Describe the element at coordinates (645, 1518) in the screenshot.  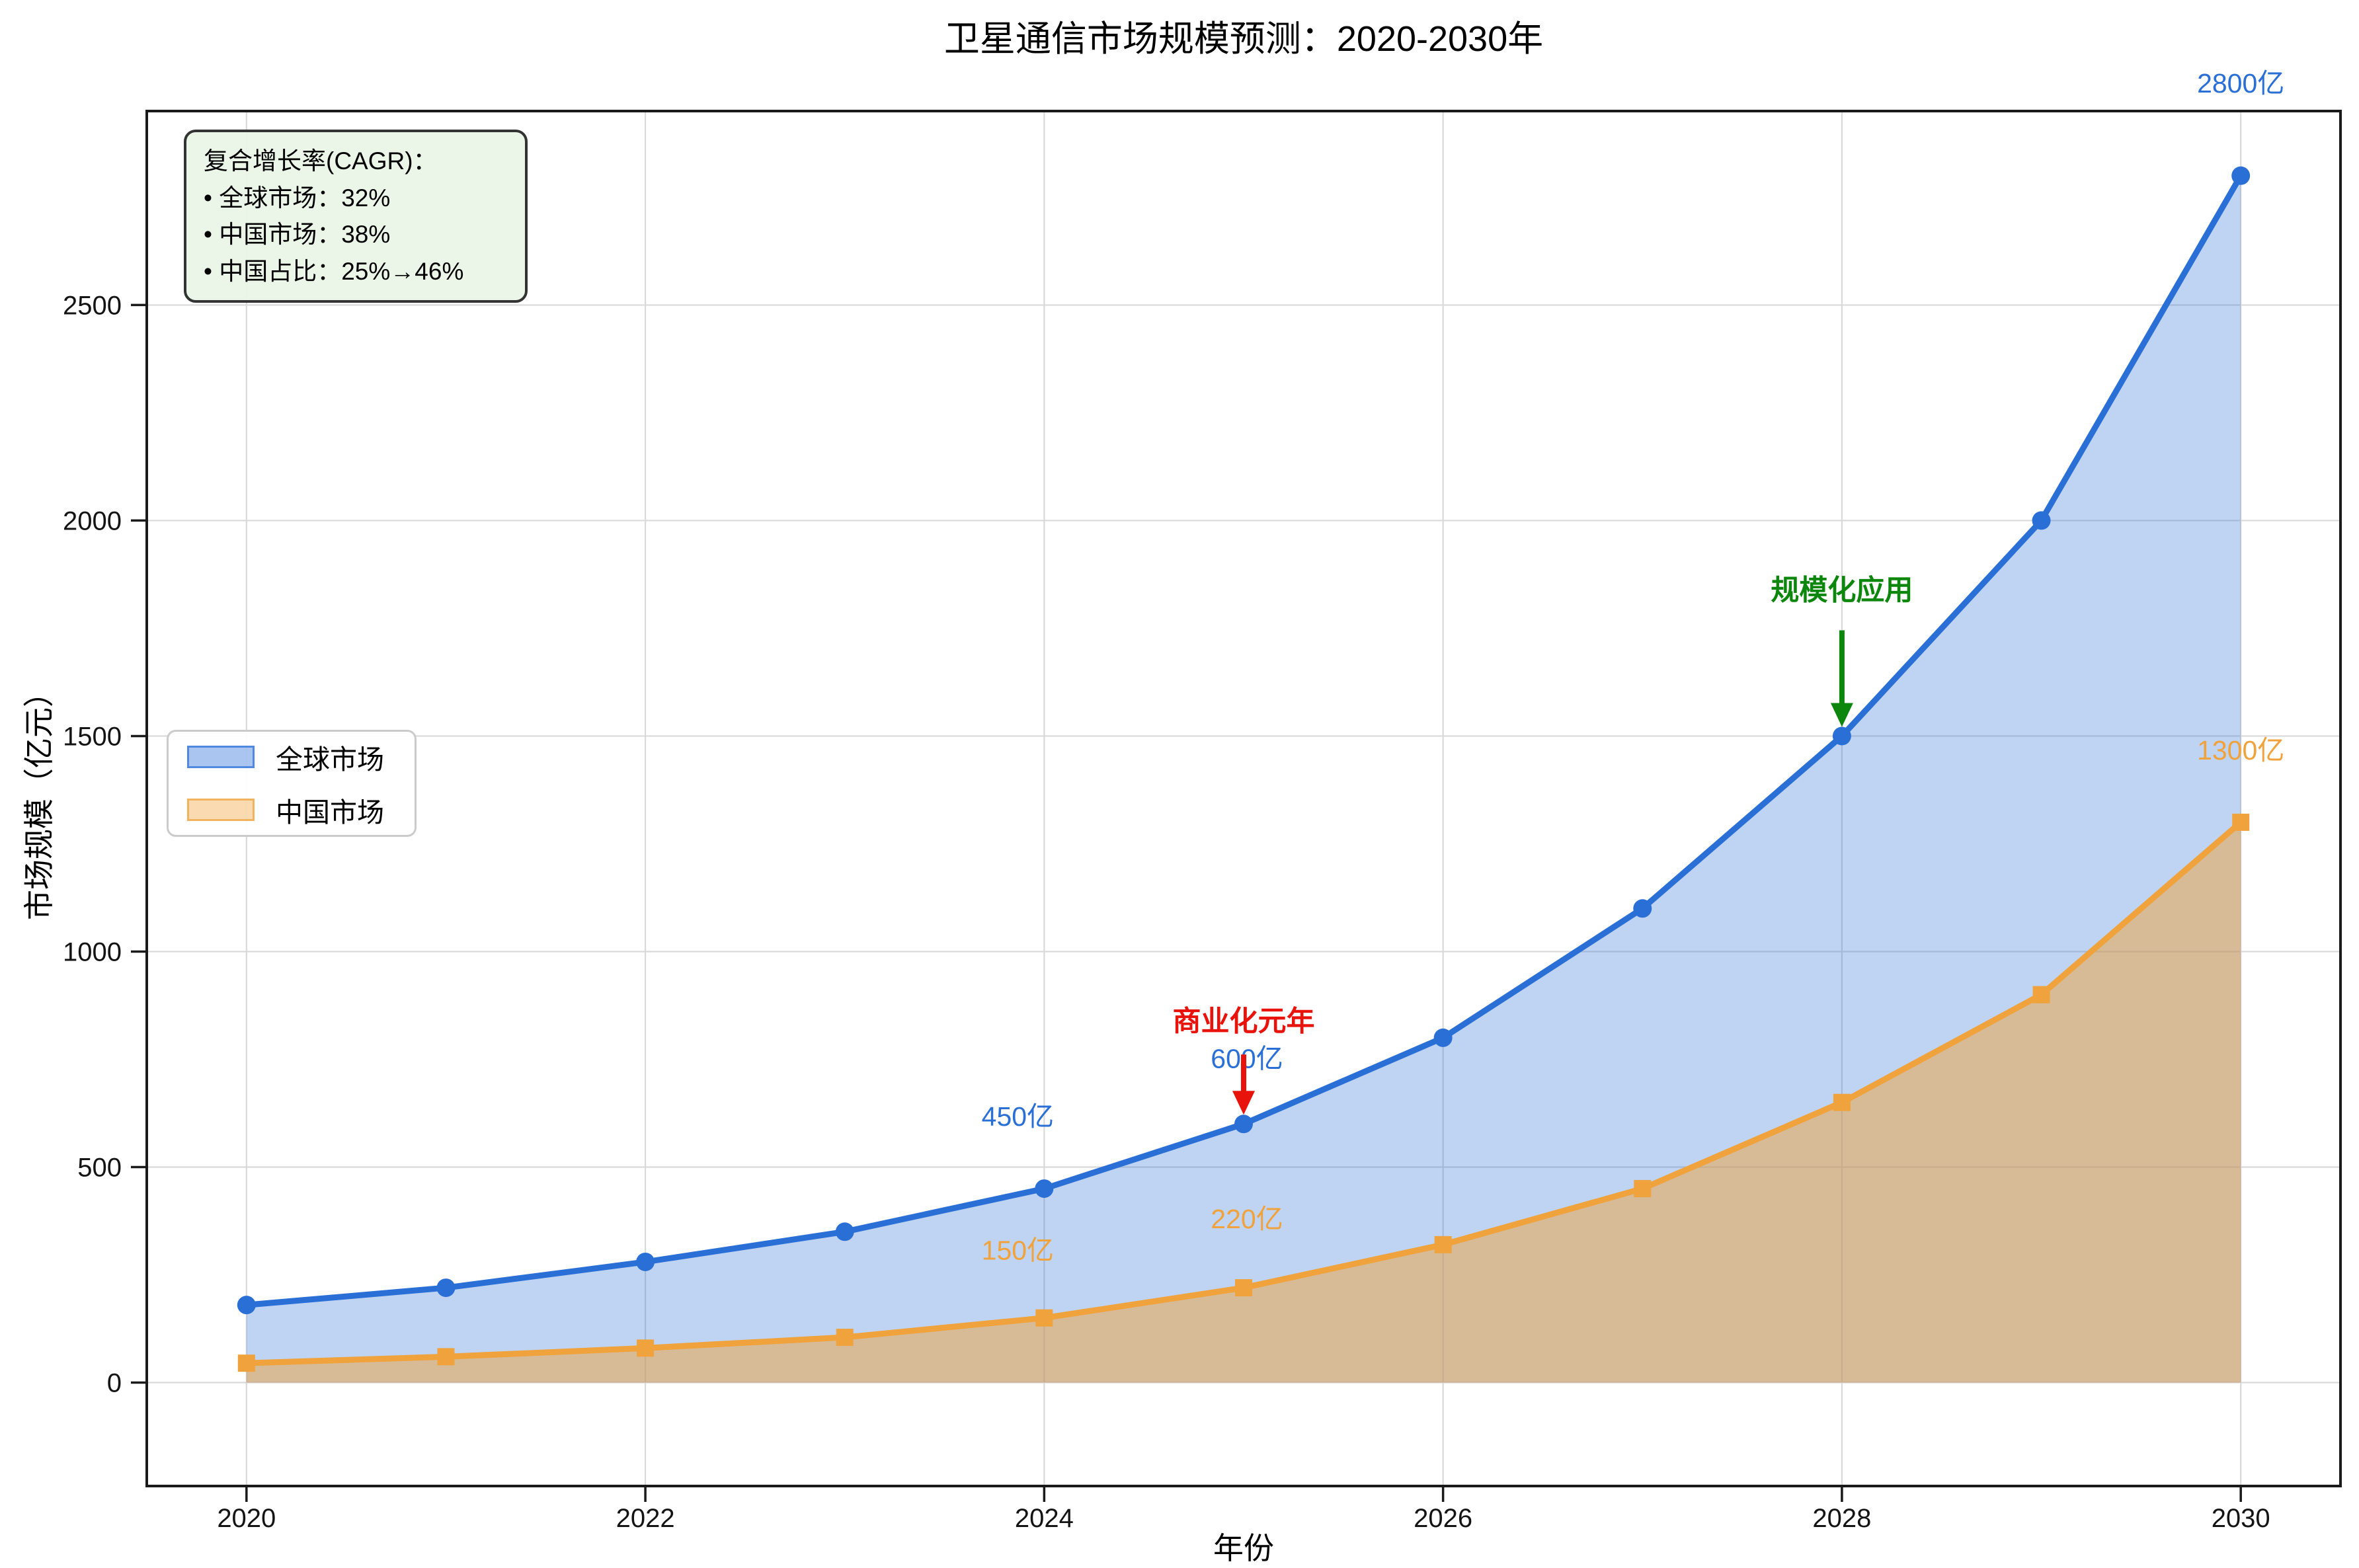
I see `xtick-label-2022: 2022` at that location.